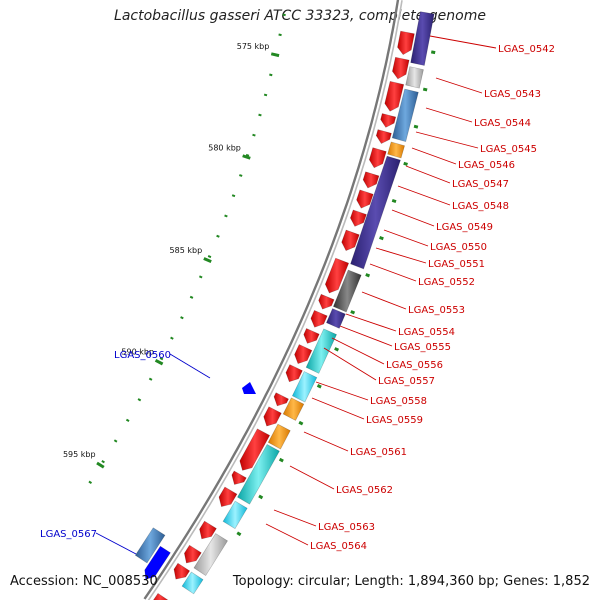  I want to click on gene-label: LGAS_0567, so click(68, 534).